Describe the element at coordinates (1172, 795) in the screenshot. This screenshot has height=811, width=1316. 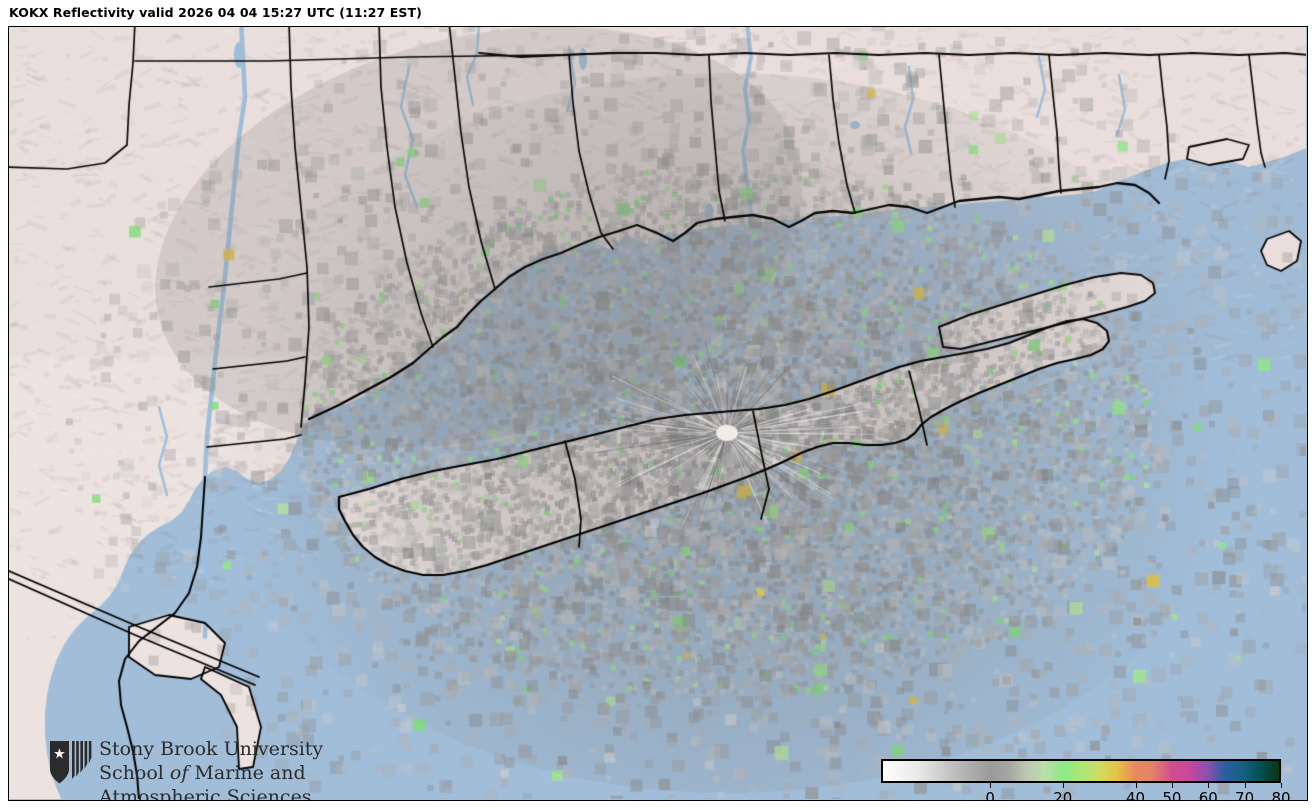
I see `colorbar-tick-label: 50` at that location.